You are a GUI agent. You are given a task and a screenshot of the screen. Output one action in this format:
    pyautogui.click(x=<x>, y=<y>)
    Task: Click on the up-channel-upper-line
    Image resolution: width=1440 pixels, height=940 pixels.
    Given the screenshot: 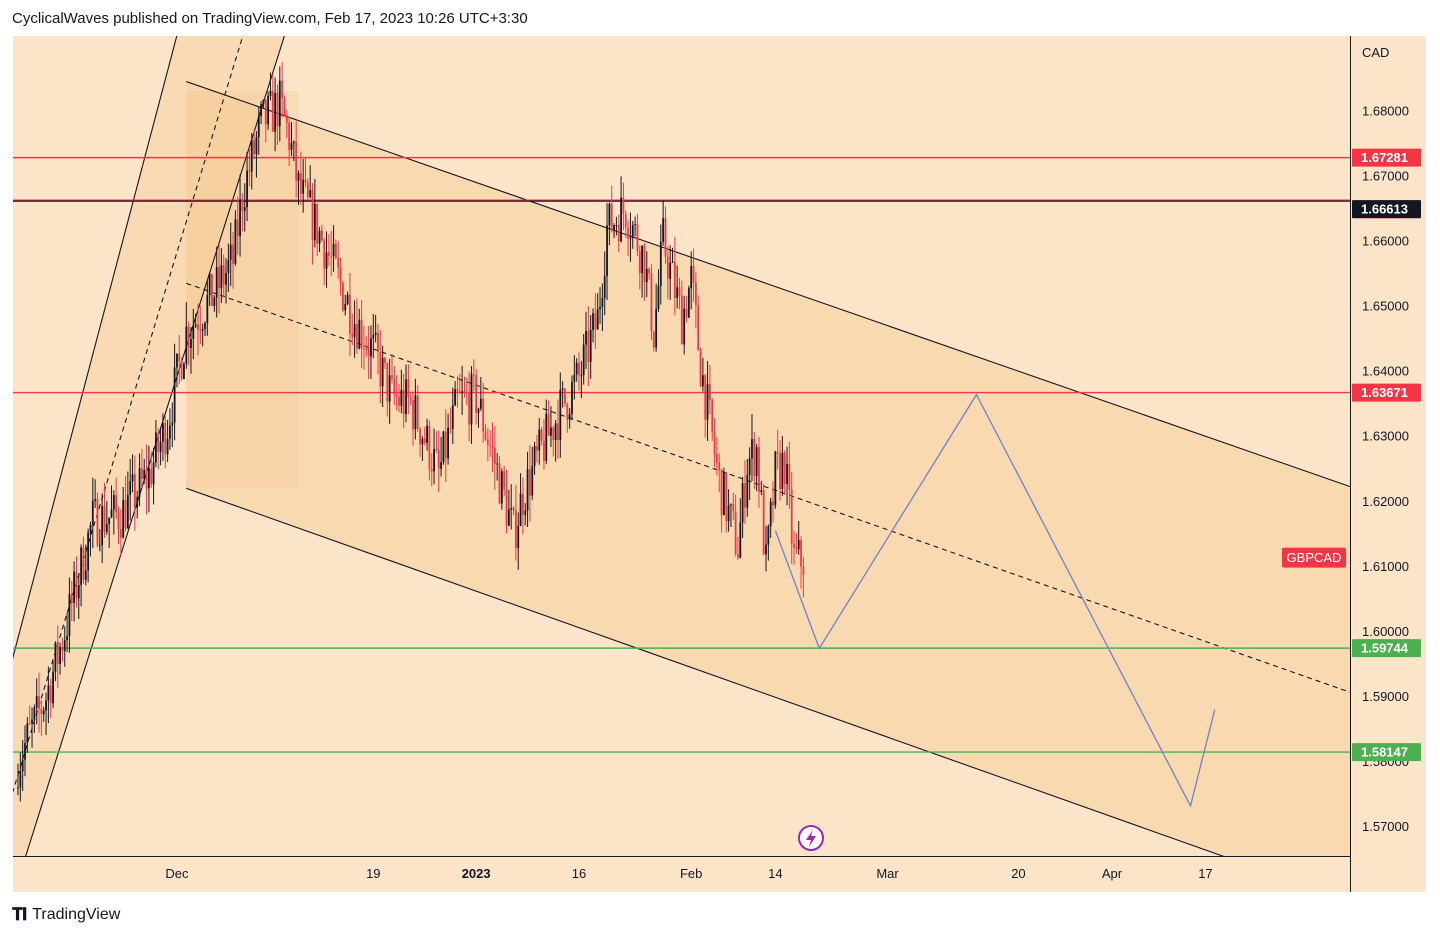 What is the action you would take?
    pyautogui.click(x=156, y=372)
    